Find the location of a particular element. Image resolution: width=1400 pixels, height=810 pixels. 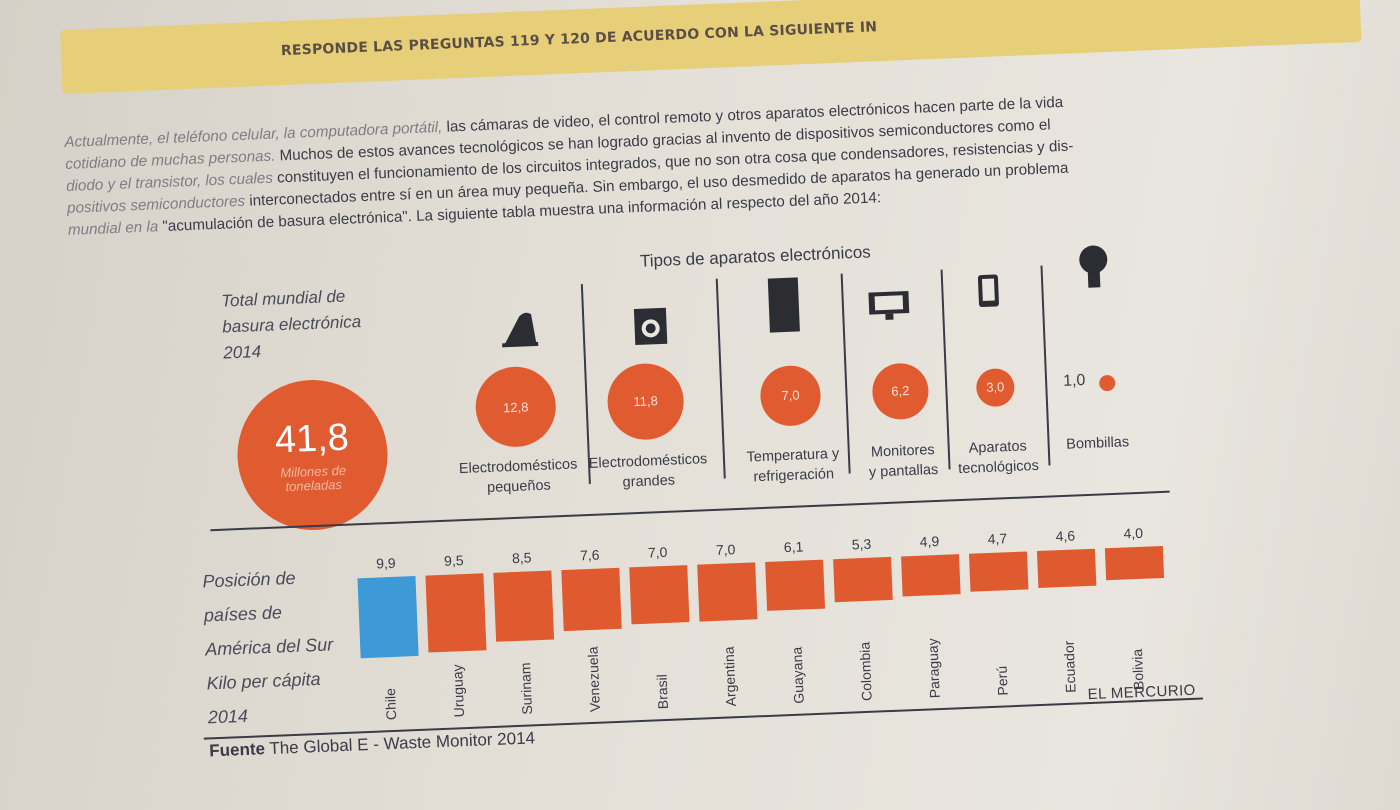

type-label-line: Bombillas is located at coordinates (1097, 443).